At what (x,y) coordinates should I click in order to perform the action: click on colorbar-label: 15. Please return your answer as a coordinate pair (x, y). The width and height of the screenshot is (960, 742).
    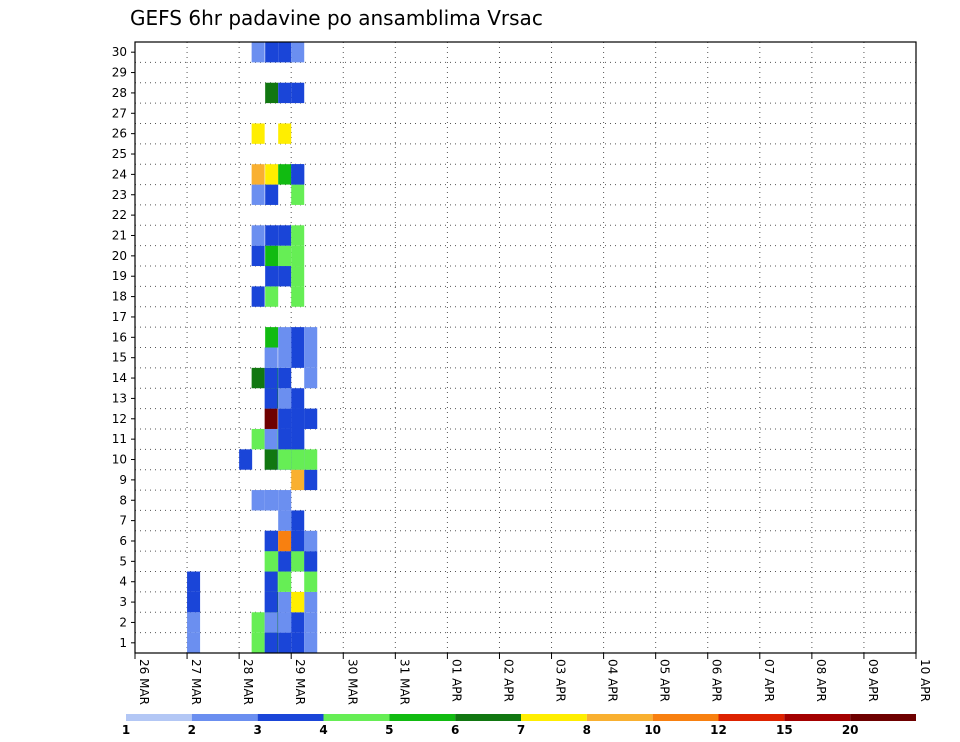
    Looking at the image, I should click on (784, 730).